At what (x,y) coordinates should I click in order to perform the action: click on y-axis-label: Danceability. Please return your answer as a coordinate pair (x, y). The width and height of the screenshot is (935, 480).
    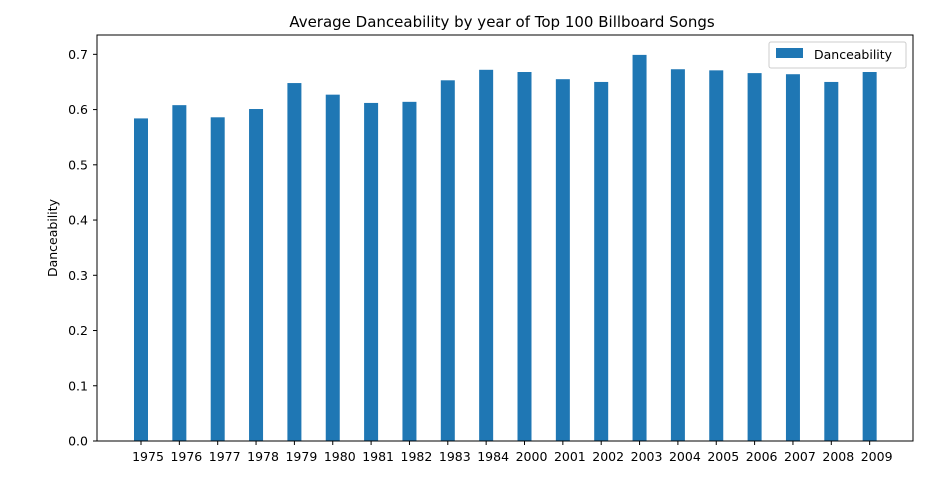
    Looking at the image, I should click on (52, 237).